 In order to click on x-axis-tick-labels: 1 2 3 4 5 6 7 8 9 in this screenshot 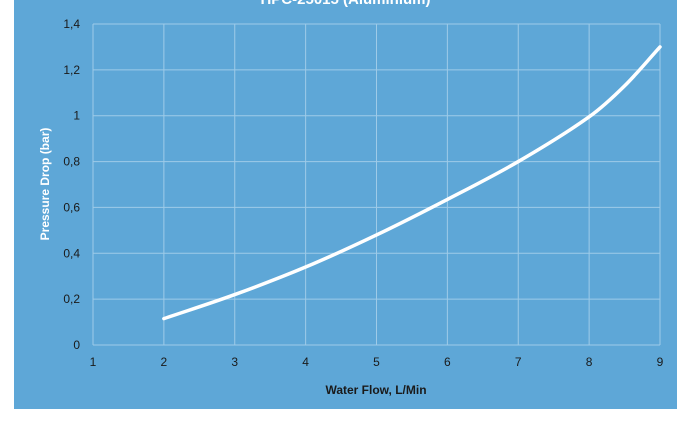, I will do `click(377, 362)`.